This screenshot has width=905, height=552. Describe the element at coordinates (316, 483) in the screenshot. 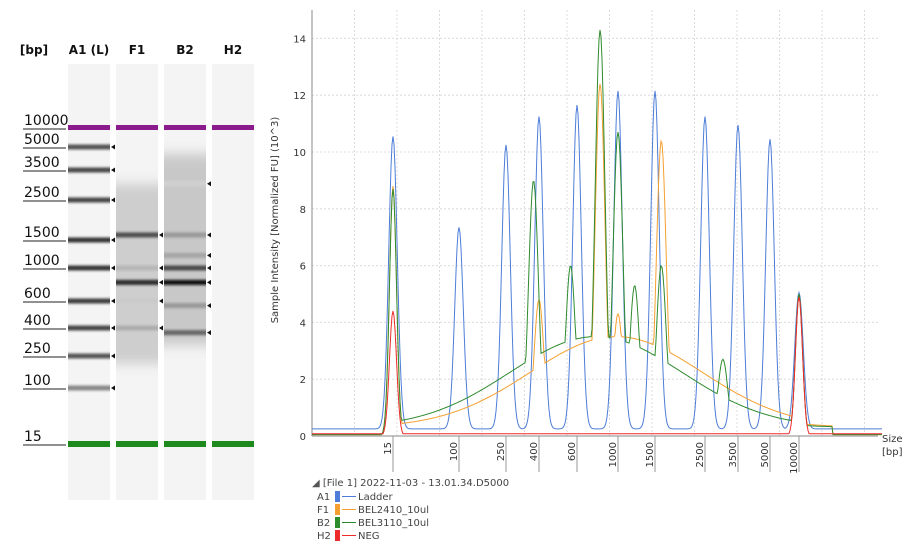

I see `collapse-arrow-icon: ◢` at that location.